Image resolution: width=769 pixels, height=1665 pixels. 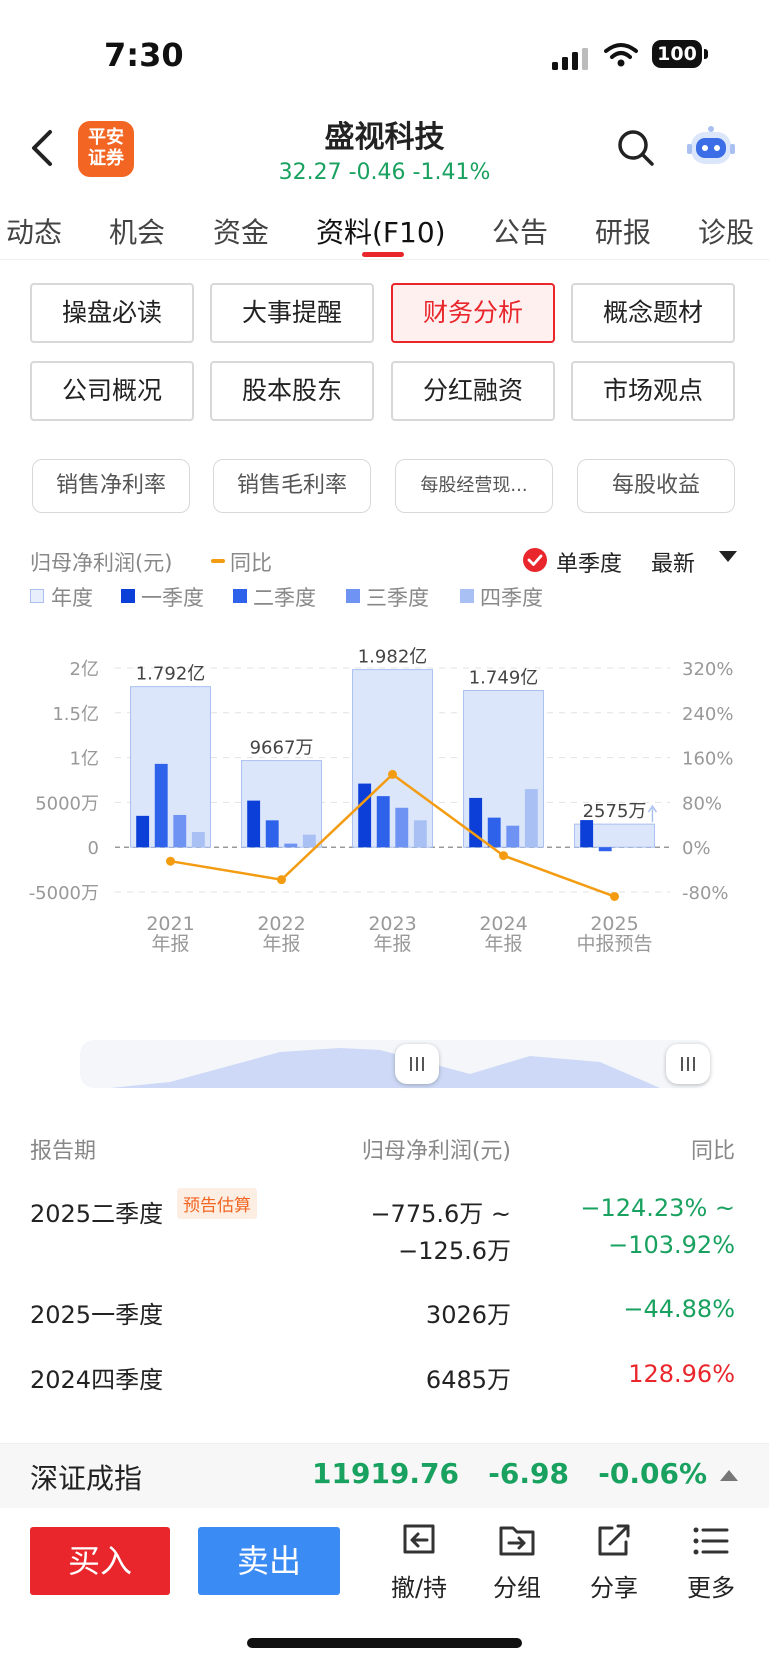 What do you see at coordinates (614, 944) in the screenshot?
I see `x-axis-tick-label: 中报预告` at bounding box center [614, 944].